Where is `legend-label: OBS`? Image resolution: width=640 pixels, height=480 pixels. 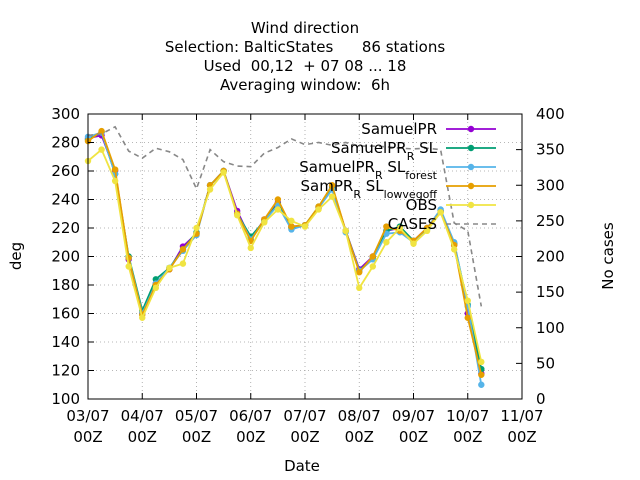 legend-label: OBS is located at coordinates (421, 205).